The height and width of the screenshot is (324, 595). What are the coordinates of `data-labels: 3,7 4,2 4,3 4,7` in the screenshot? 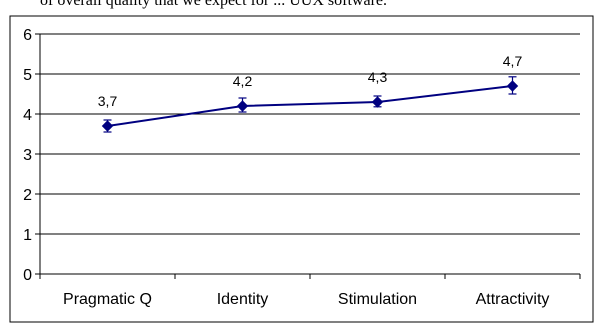 It's located at (310, 81).